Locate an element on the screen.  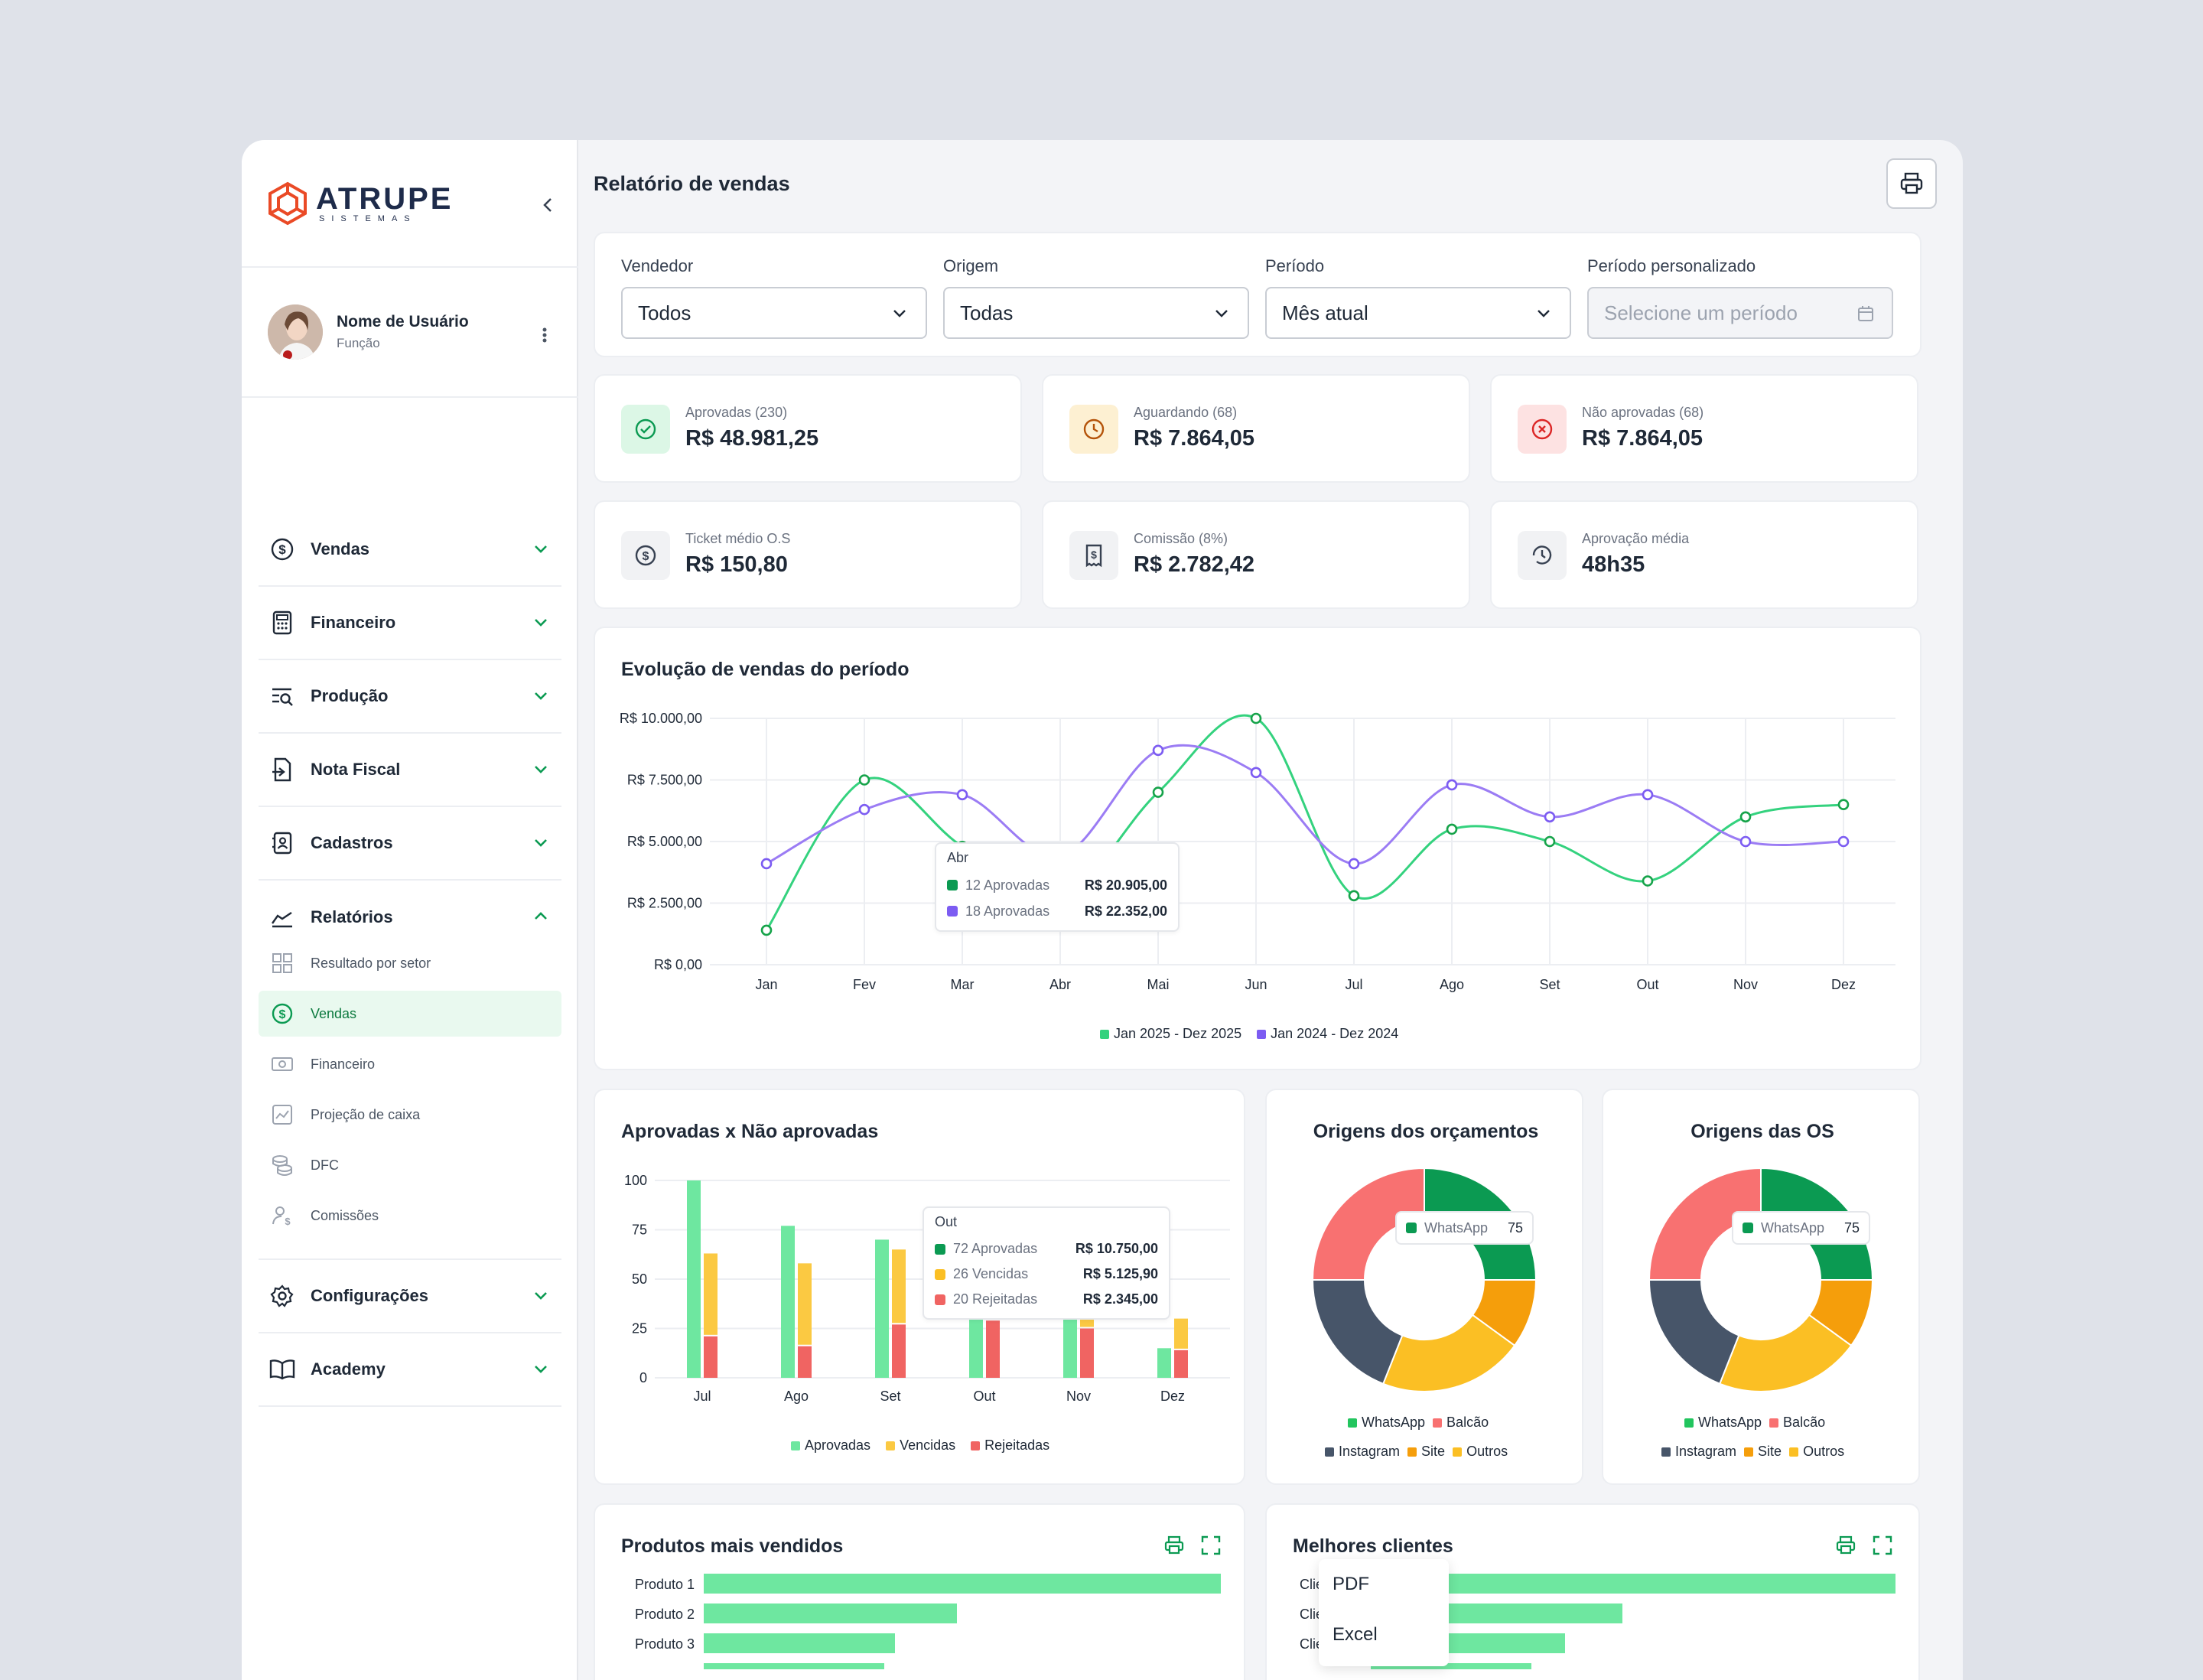
client-bar is located at coordinates (1451, 1666).